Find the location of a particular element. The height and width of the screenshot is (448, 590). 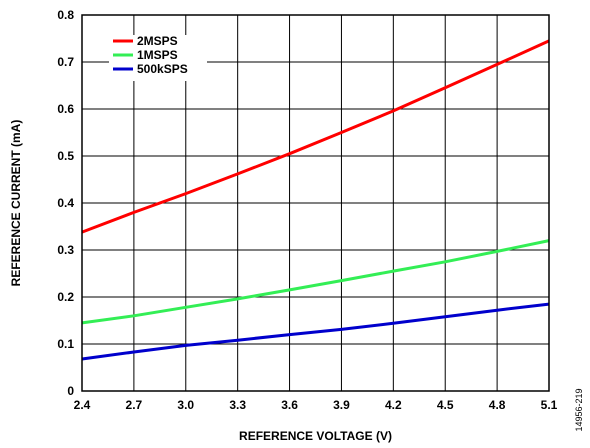

x-tick-label: 3.6 is located at coordinates (289, 405).